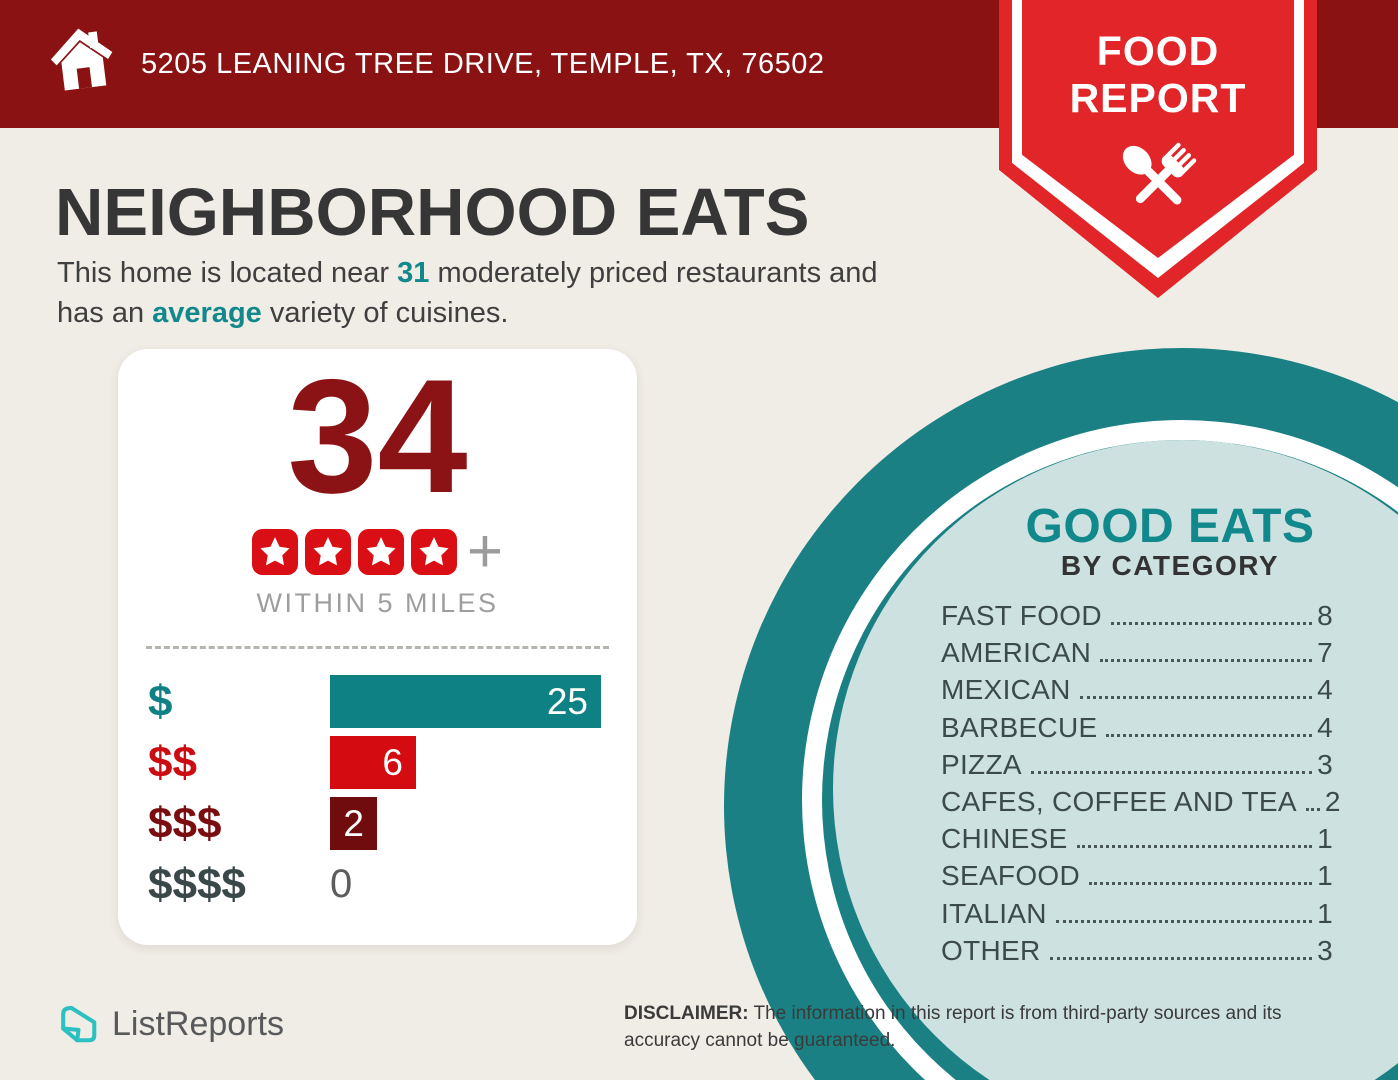  What do you see at coordinates (1170, 565) in the screenshot?
I see `good-eats-subtitle: BY CATEGORY` at bounding box center [1170, 565].